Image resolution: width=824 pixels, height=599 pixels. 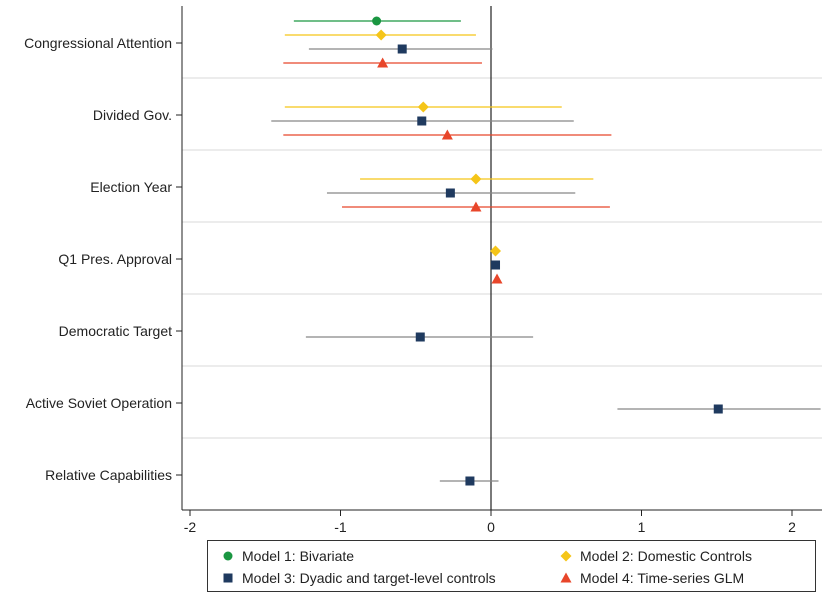 I want to click on x-axis-ticks: -2 -1 0 1 2, so click(x=490, y=522).